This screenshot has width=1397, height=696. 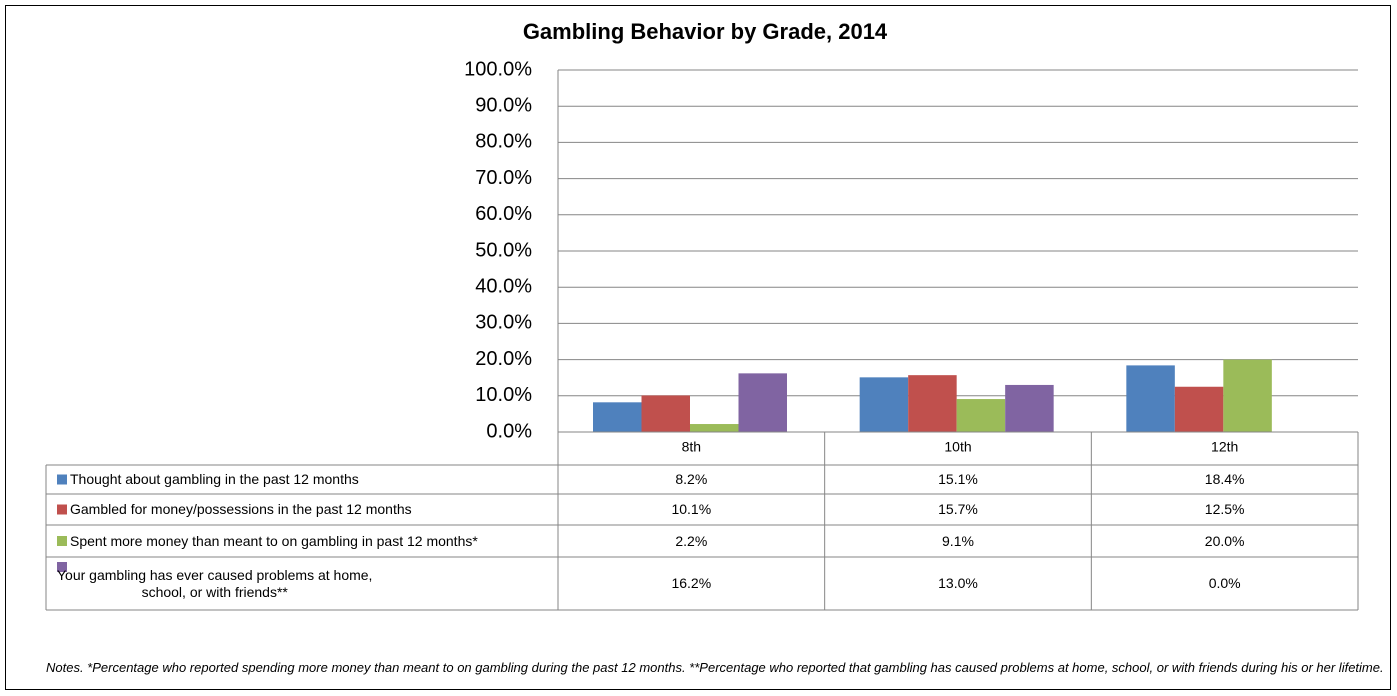 I want to click on y-tick-label: 0.0%, so click(x=509, y=431).